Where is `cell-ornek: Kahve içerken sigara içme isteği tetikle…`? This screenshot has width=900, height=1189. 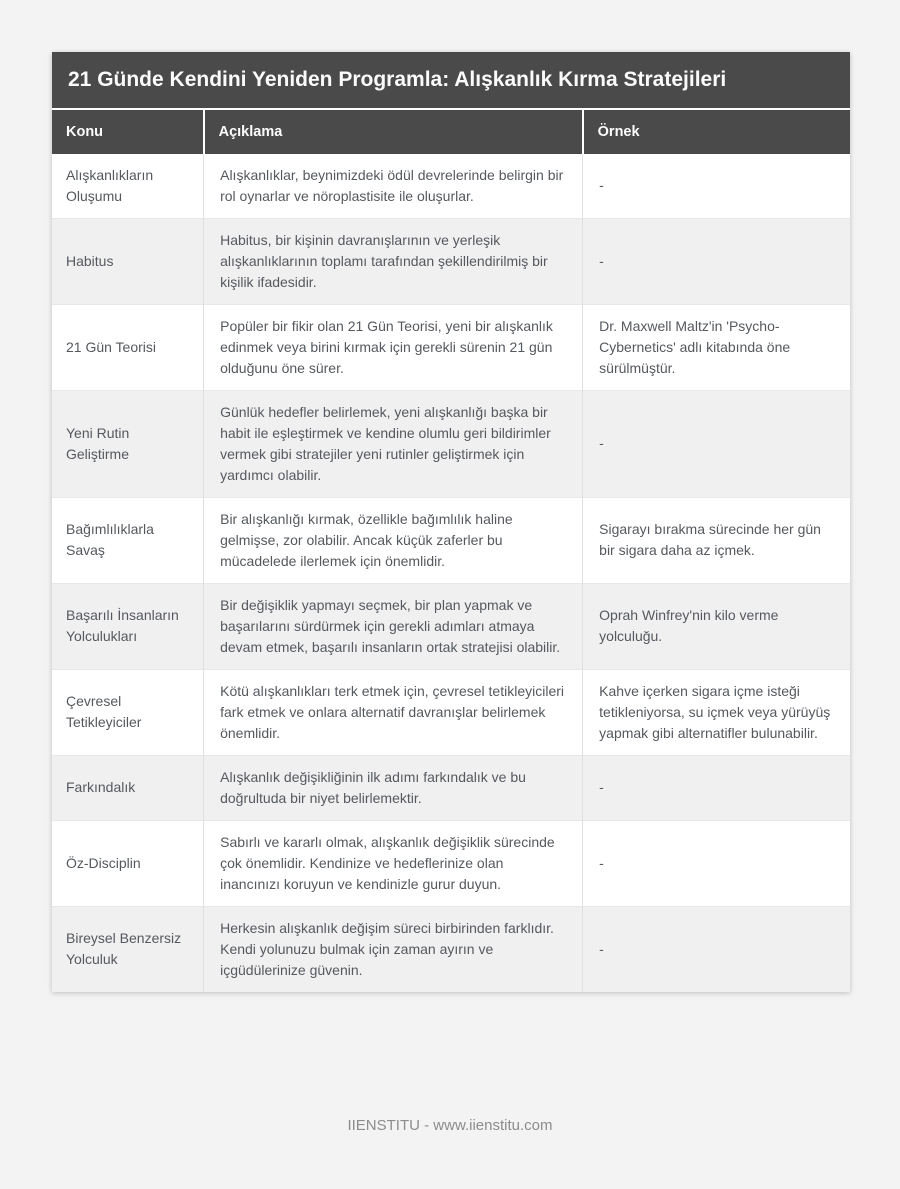
cell-ornek: Kahve içerken sigara içme isteği tetikle… is located at coordinates (716, 711).